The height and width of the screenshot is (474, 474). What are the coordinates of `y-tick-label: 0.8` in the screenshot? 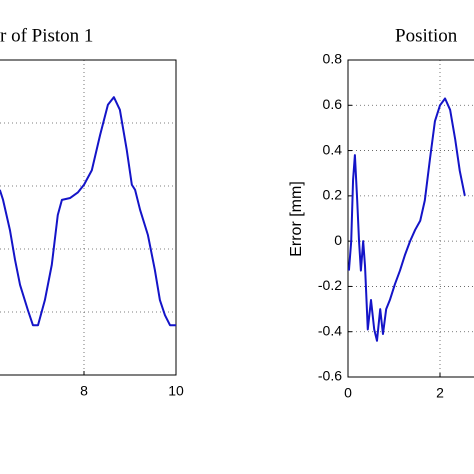 It's located at (333, 59).